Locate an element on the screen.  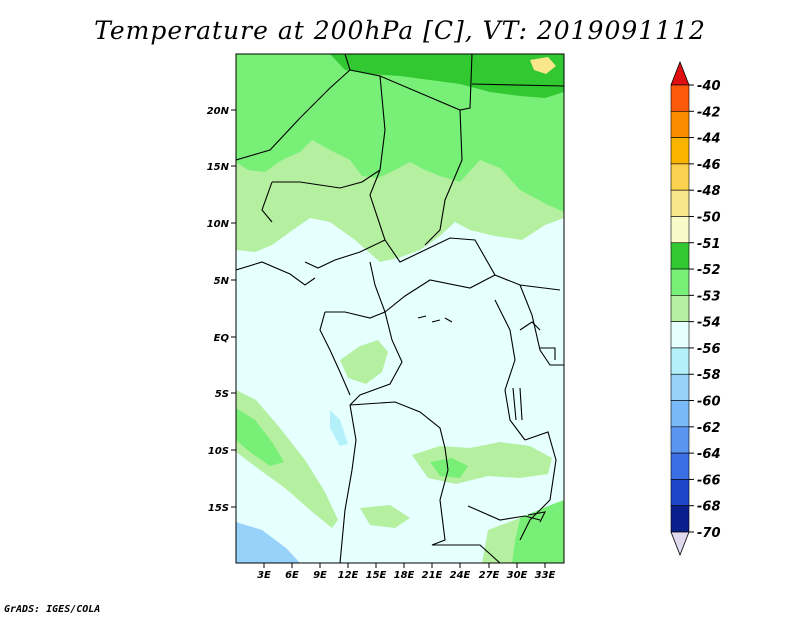
colorbar-label: -60 is located at coordinates (709, 402).